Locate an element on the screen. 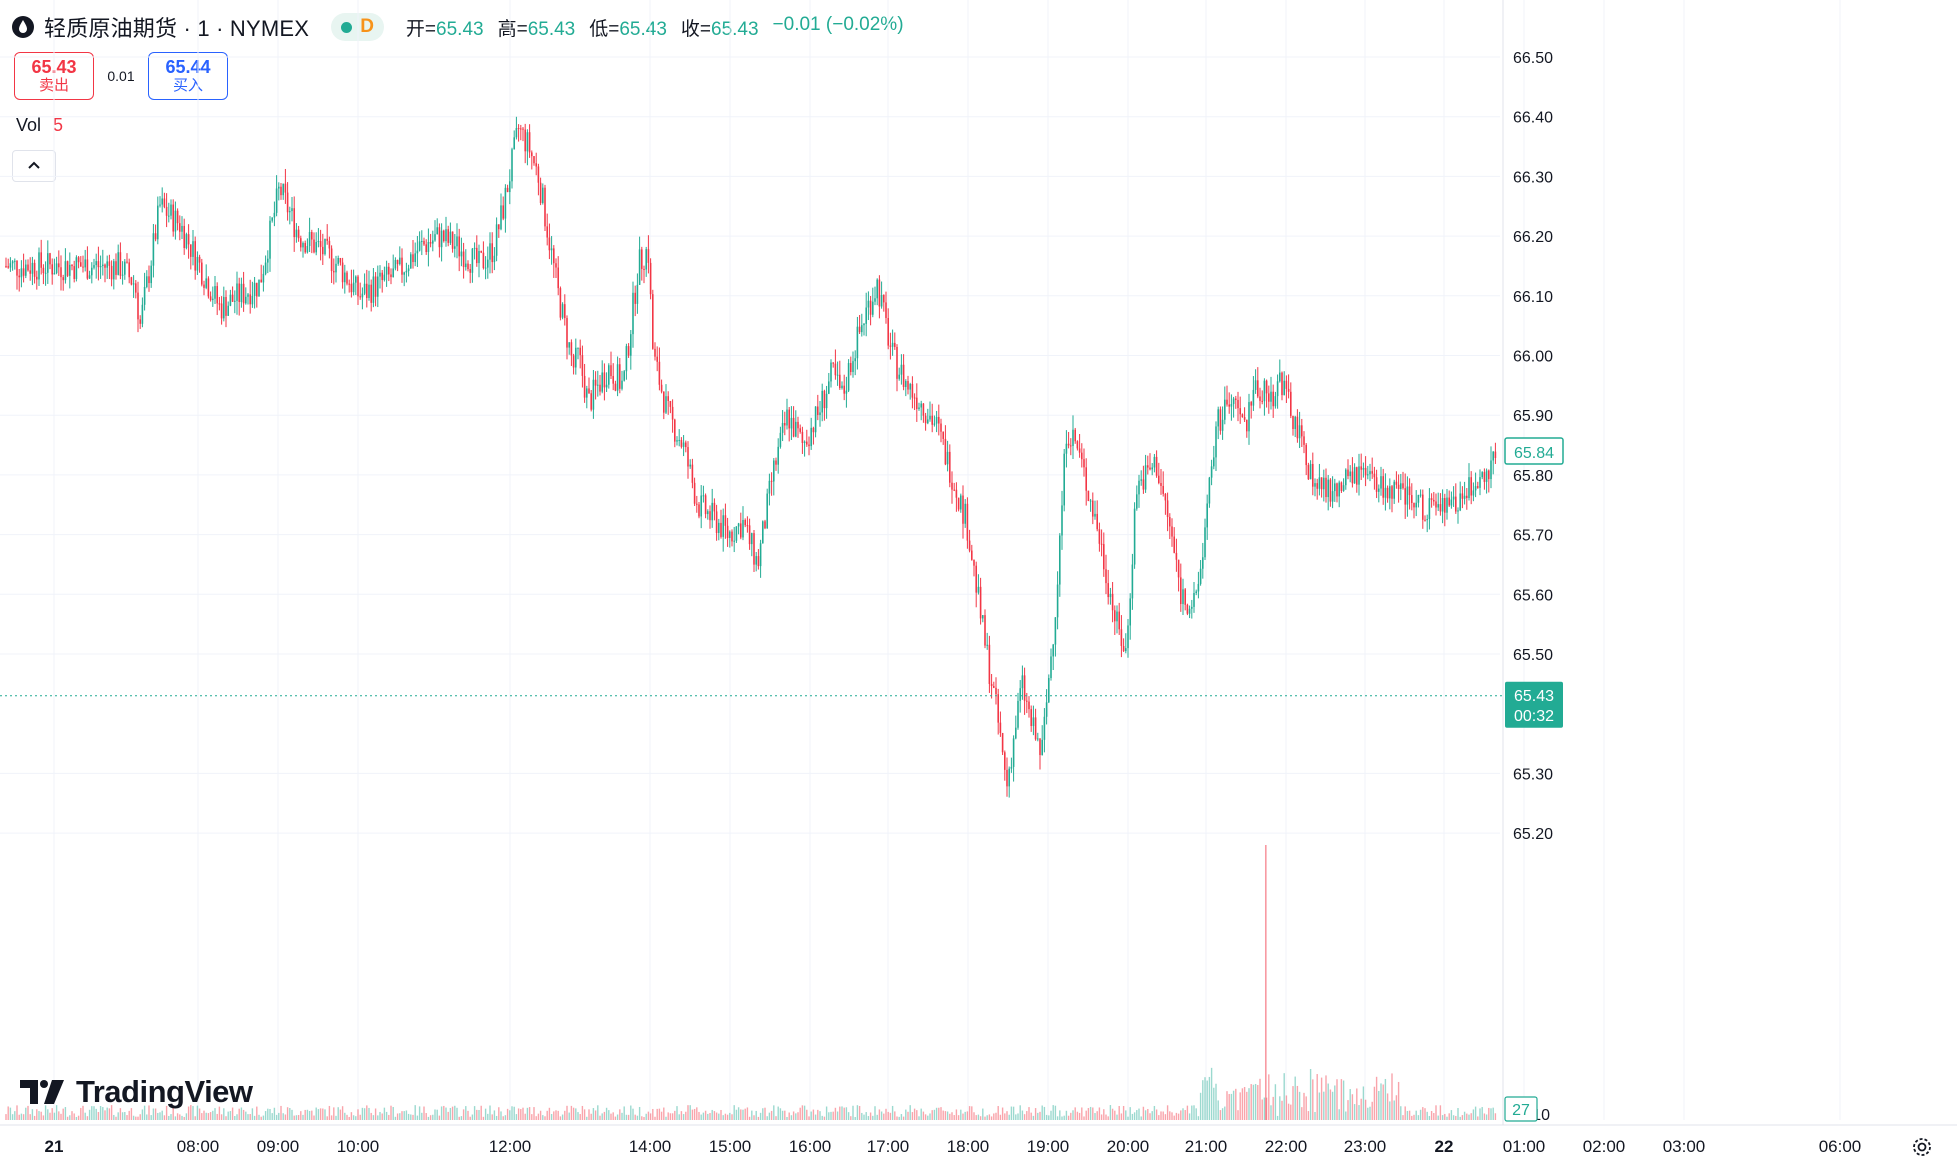  tradingview-logo-icon is located at coordinates (42, 1092).